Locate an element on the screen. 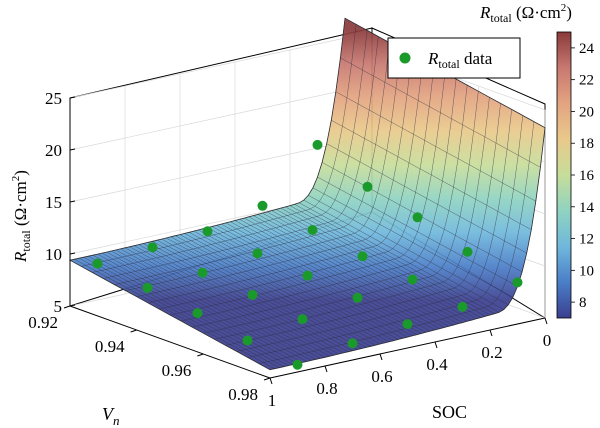 Image resolution: width=600 pixels, height=428 pixels. soc-axis-title: SOC is located at coordinates (449, 412).